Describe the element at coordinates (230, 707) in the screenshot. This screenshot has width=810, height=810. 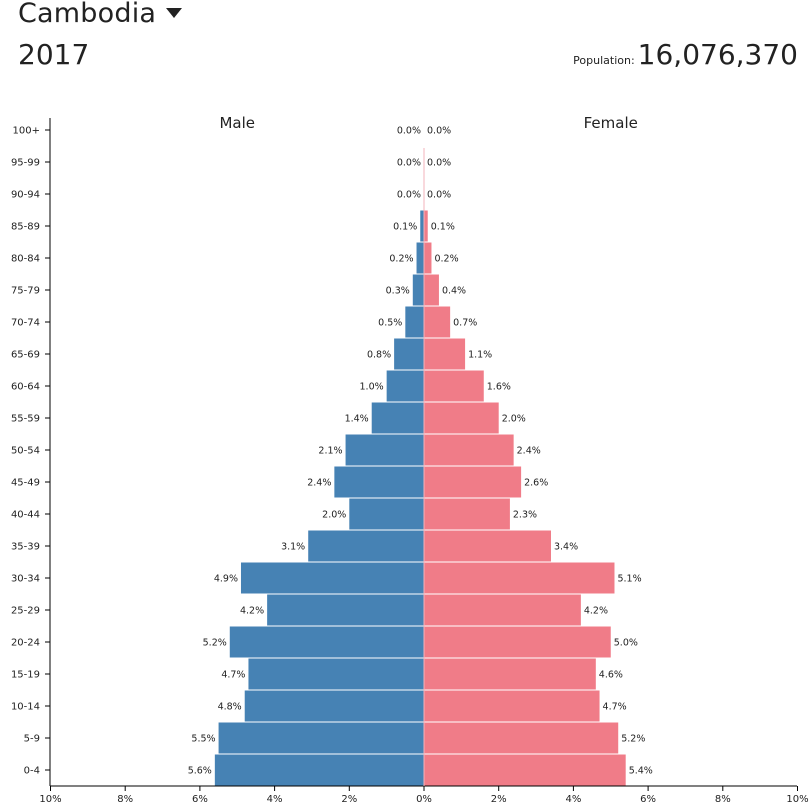
I see `male-value-label: 4.8%` at that location.